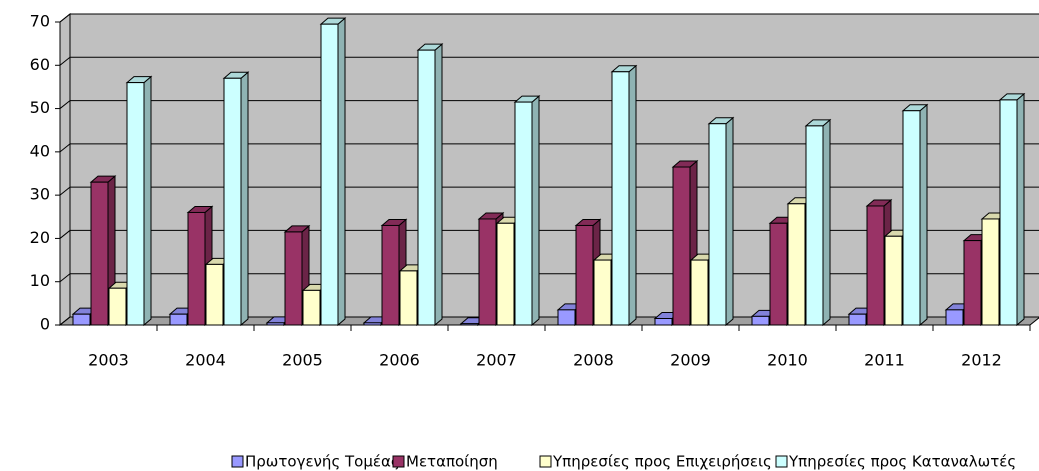  Describe the element at coordinates (40, 107) in the screenshot. I see `y-tick-label: 50` at that location.